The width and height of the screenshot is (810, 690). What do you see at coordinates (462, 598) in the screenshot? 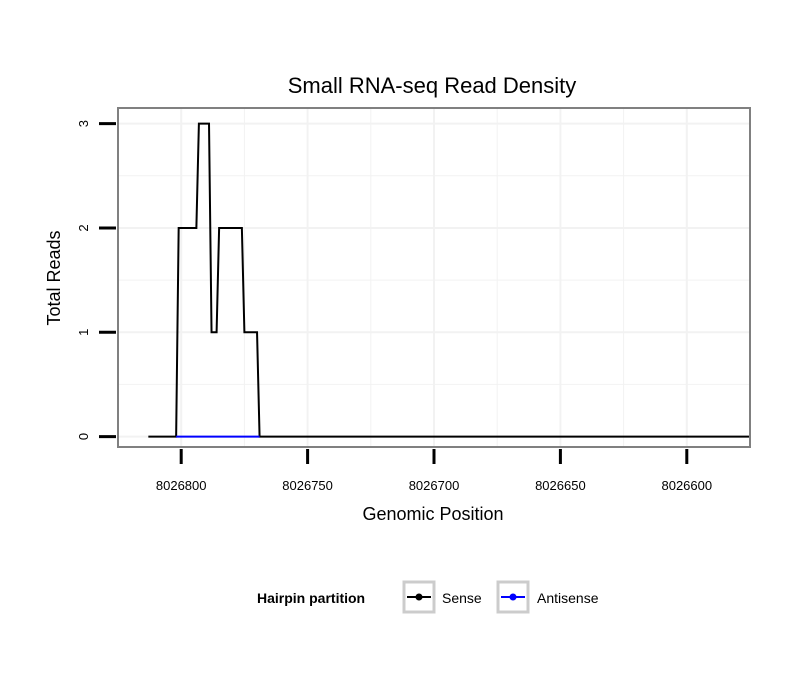
I see `legend-label-sense: Sense` at bounding box center [462, 598].